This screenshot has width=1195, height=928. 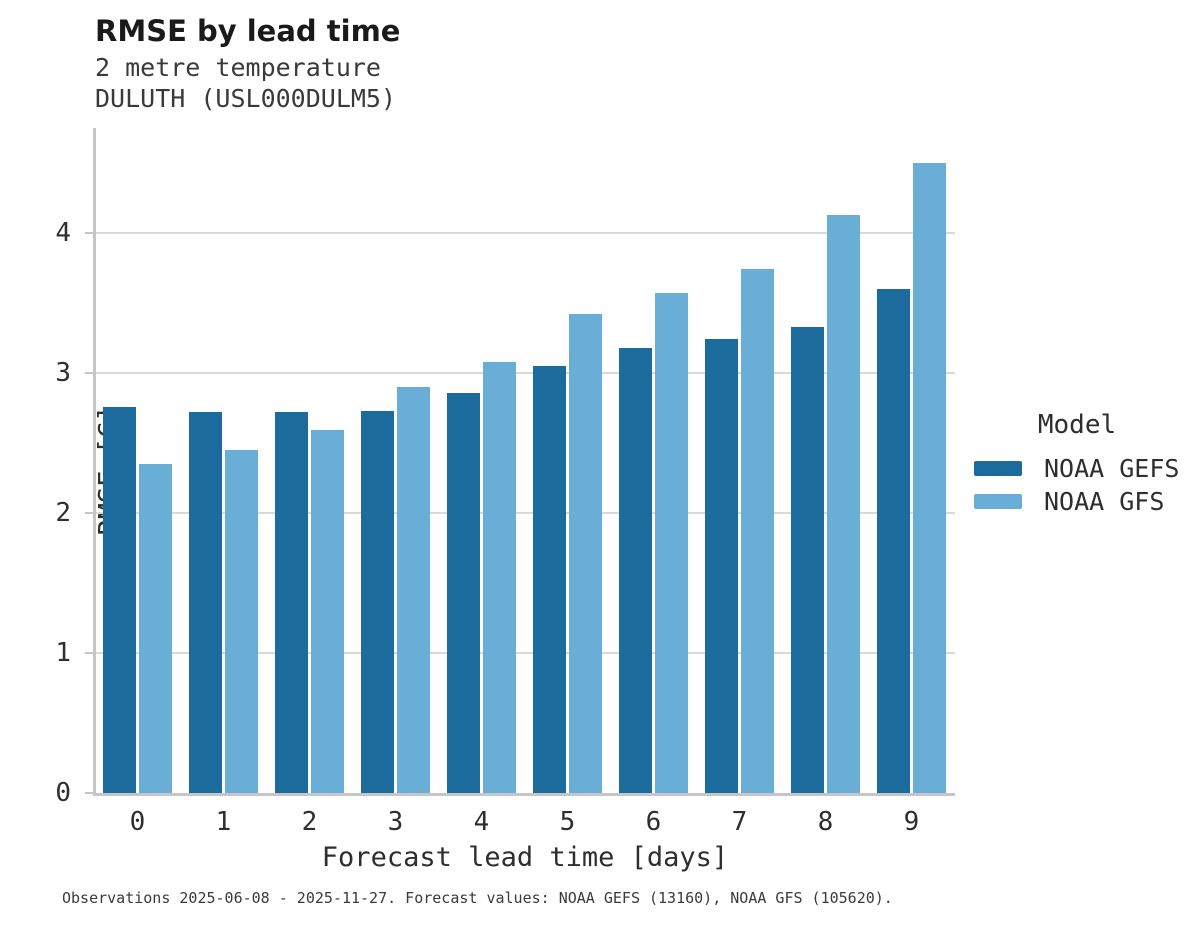 I want to click on legend-item-noaa-gfs: NOAA GFS, so click(x=1077, y=501).